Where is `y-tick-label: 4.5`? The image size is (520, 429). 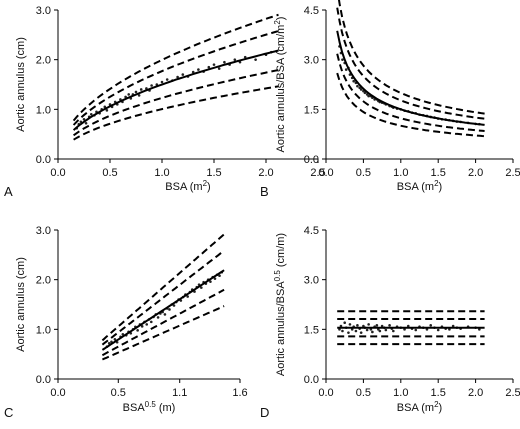 y-tick-label: 4.5 is located at coordinates (311, 11).